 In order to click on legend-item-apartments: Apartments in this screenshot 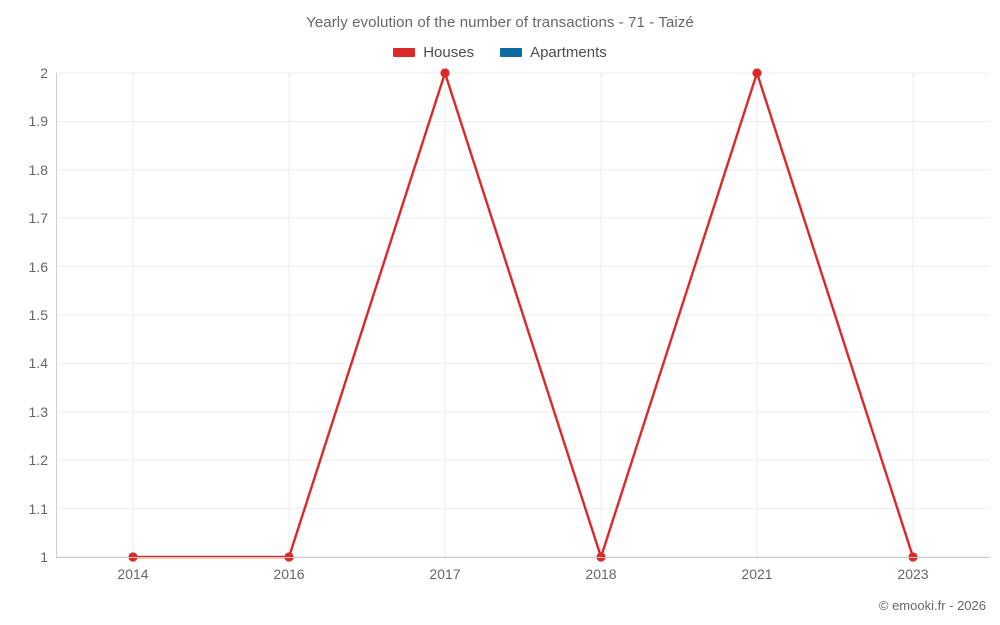, I will do `click(553, 52)`.